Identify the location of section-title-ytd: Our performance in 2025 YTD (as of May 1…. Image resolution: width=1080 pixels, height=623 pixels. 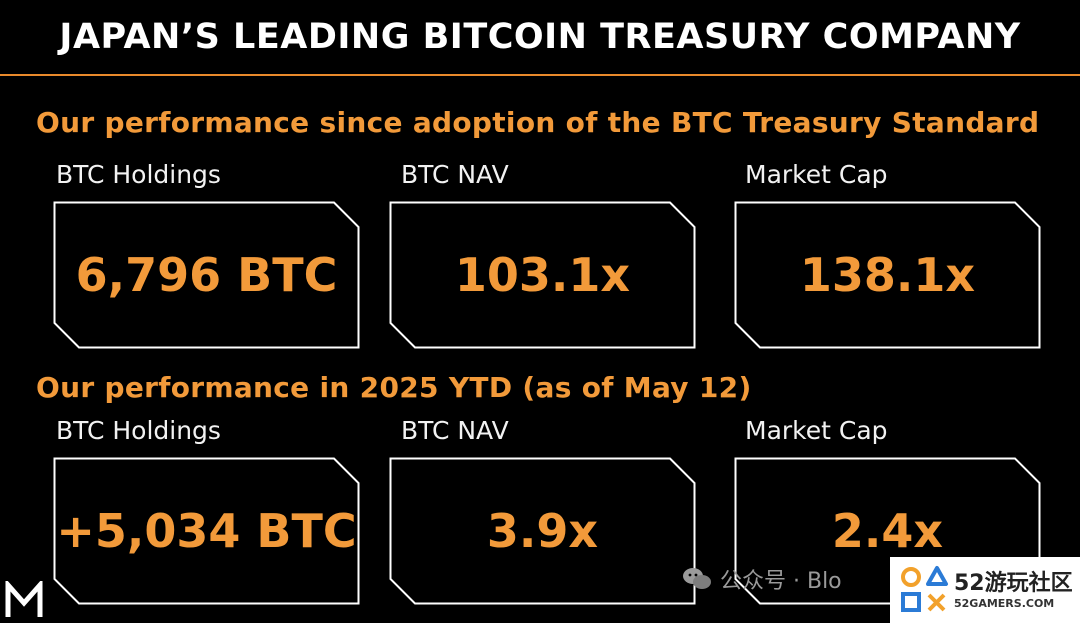
(394, 387).